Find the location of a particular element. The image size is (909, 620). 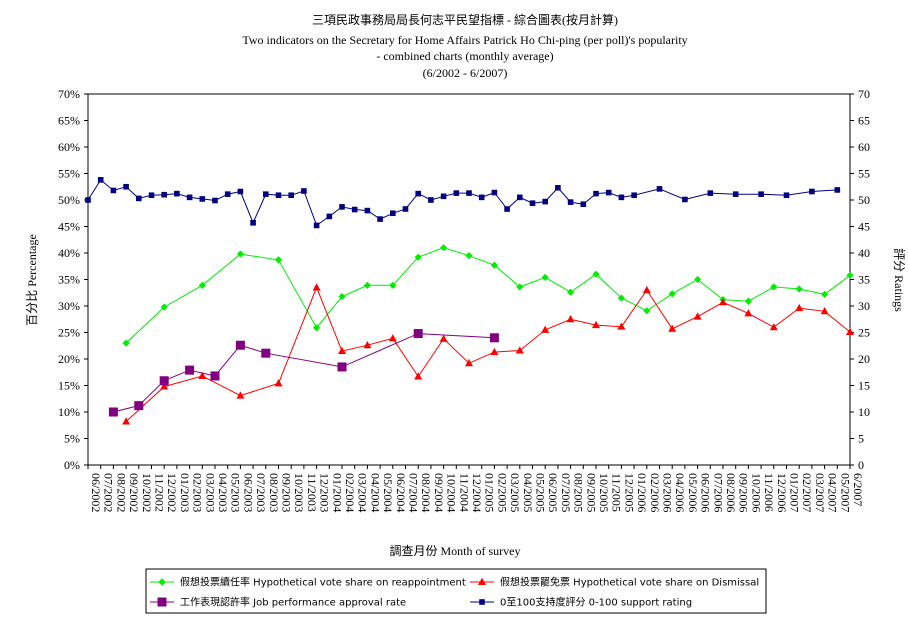

x-tick-label: 06/2004 is located at coordinates (401, 492).